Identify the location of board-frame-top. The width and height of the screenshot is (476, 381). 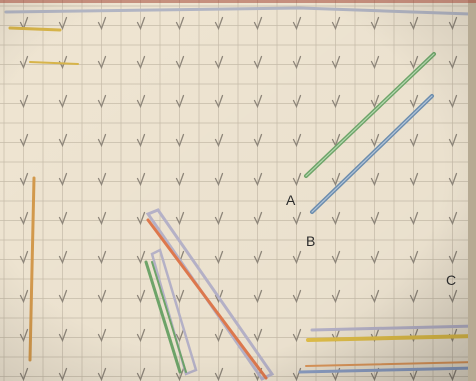
(238, 1).